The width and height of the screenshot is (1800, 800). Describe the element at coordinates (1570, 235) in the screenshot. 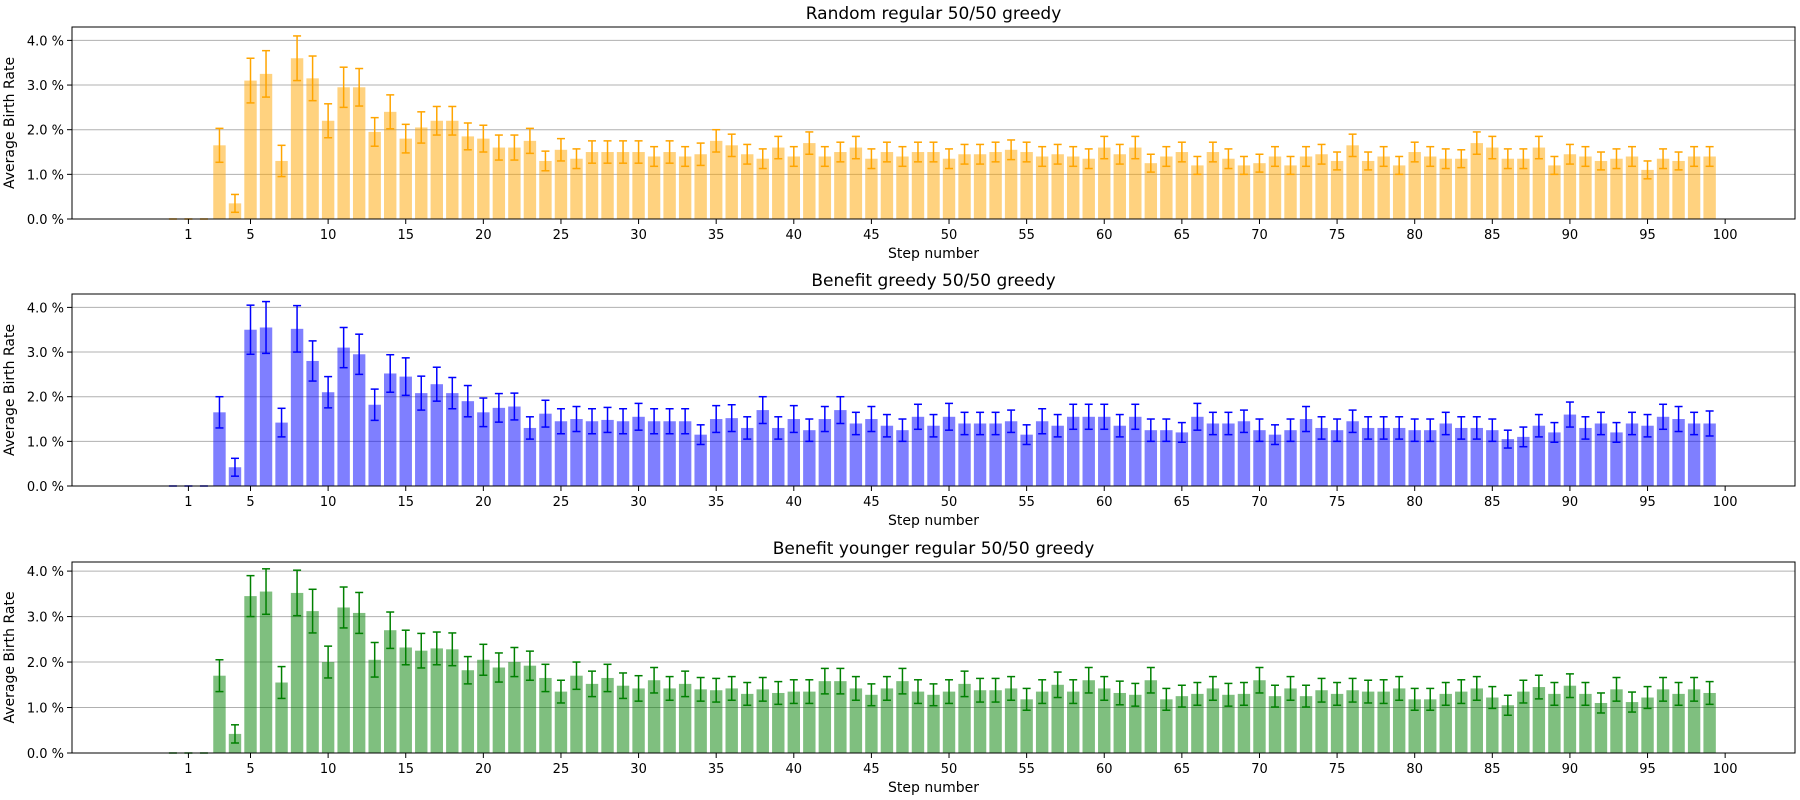

I see `x-tick-label: 90` at that location.